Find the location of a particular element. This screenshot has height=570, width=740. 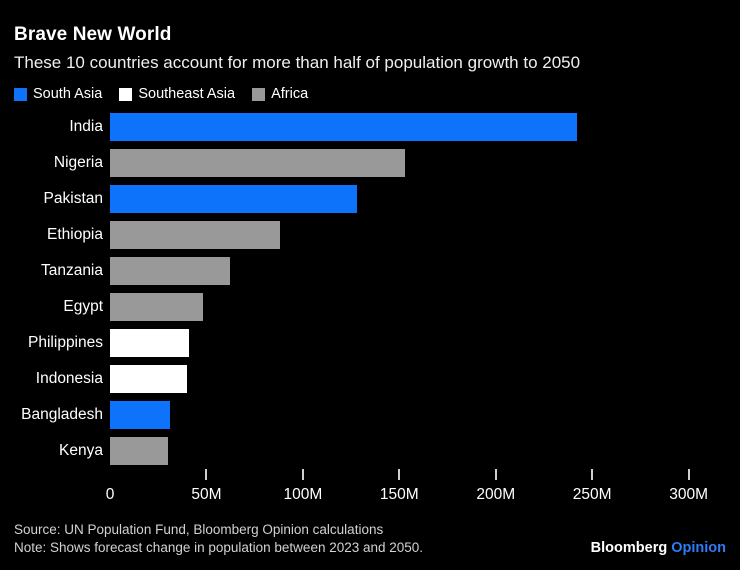

axis-tick-label: 50M is located at coordinates (206, 494).